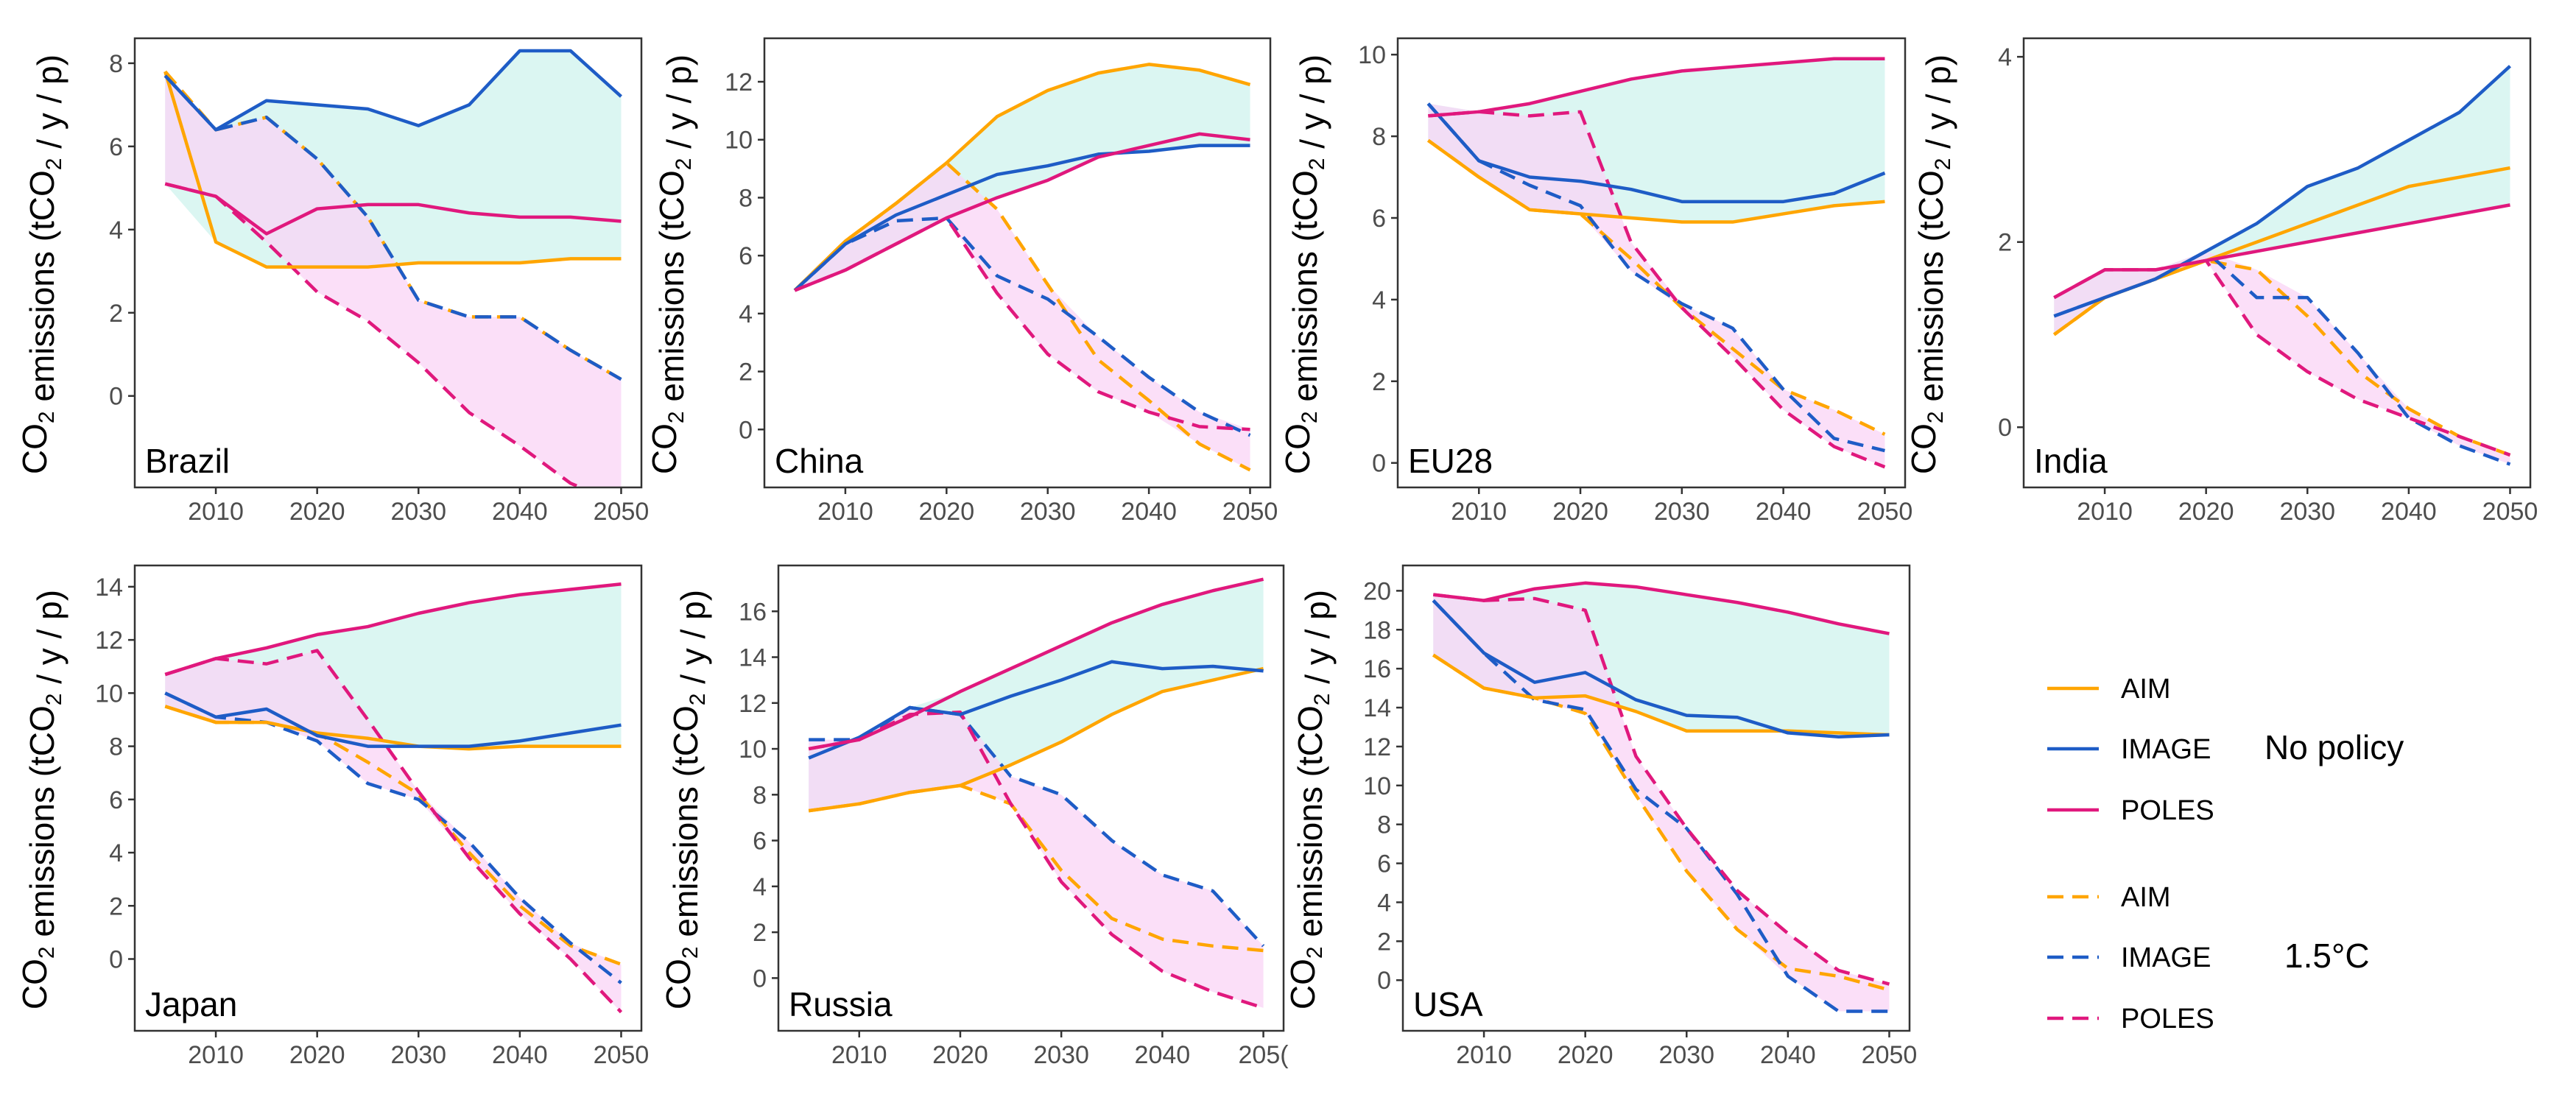  What do you see at coordinates (2281, 251) in the screenshot?
I see `line-poles-no-policy-india` at bounding box center [2281, 251].